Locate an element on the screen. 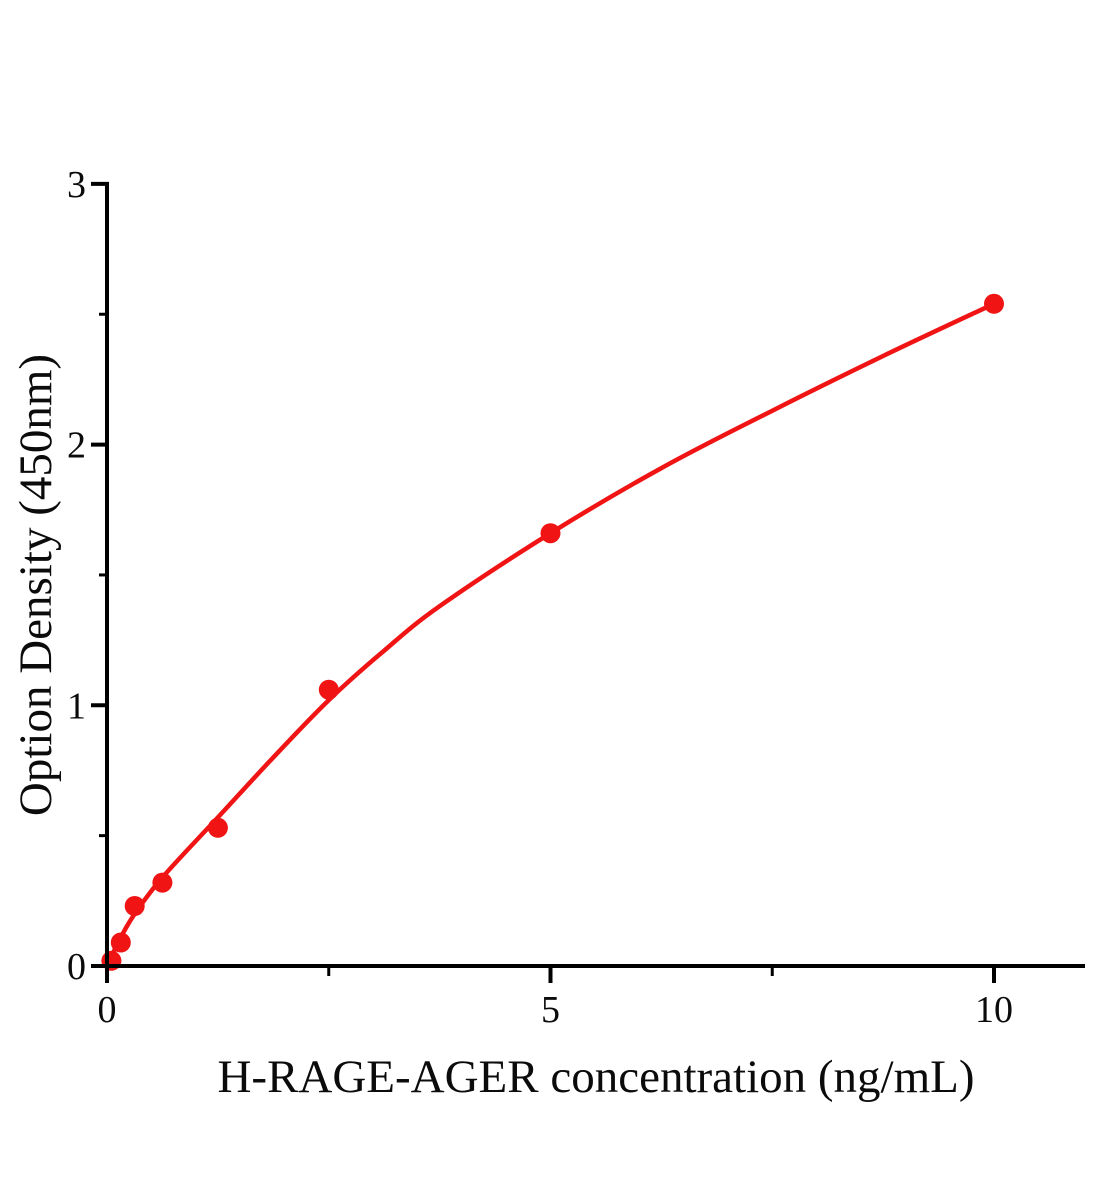  x-tick-label: 5 is located at coordinates (550, 1010).